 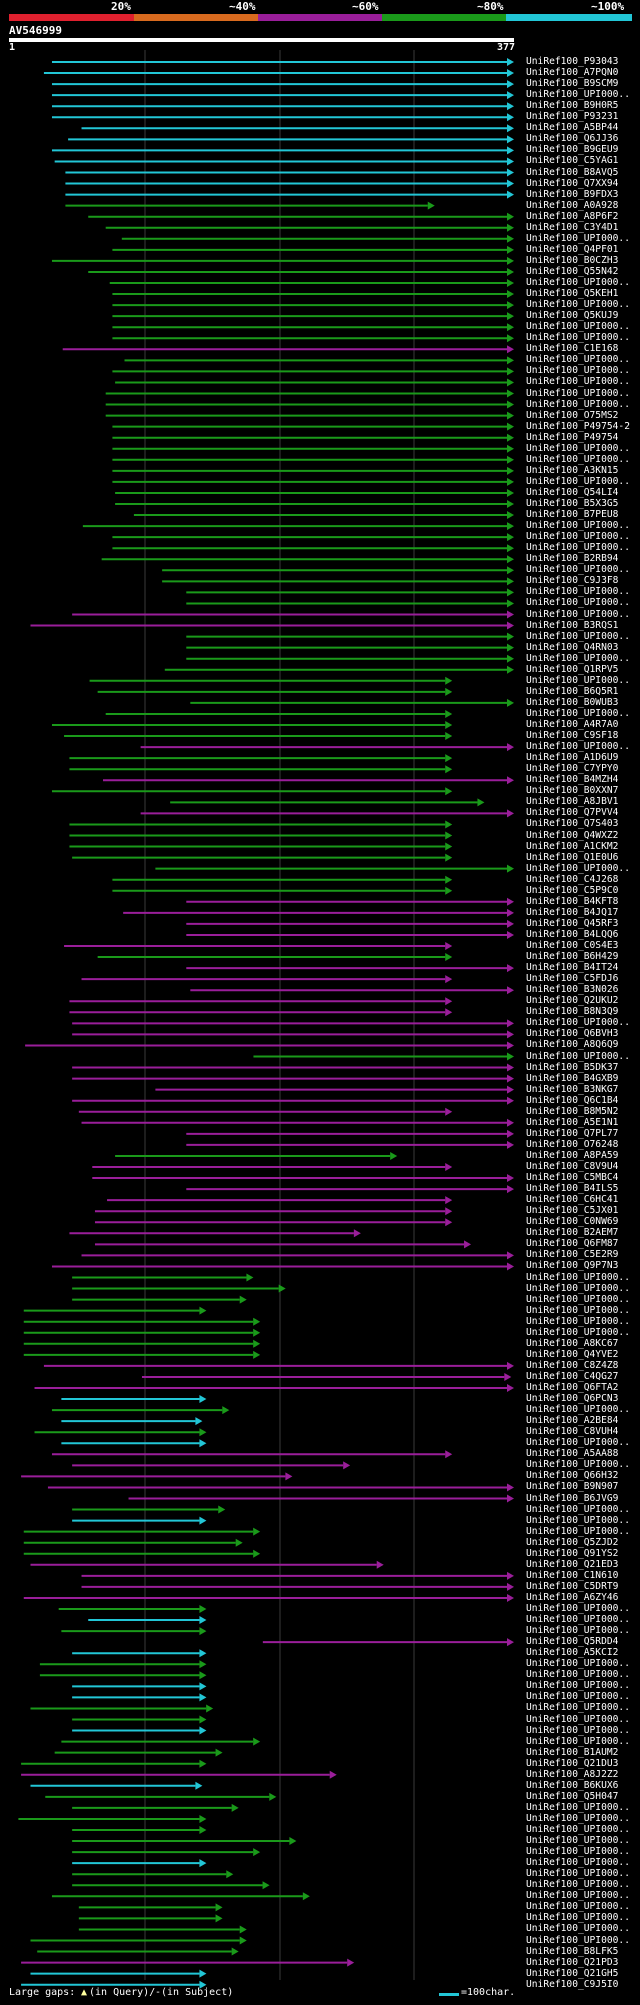 I want to click on hit-label: UniRef100_B2AEM7, so click(x=572, y=1233).